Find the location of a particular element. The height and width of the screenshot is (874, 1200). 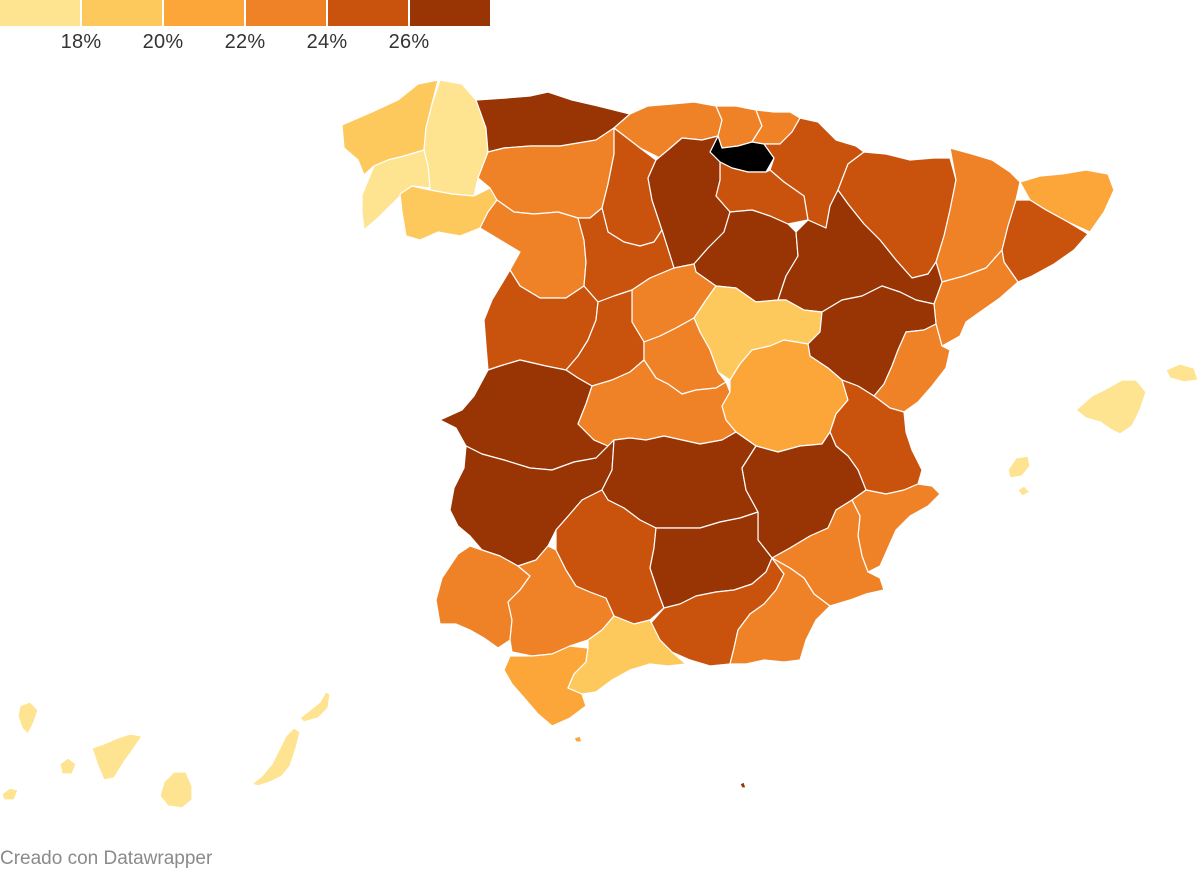

province-ourense: Ourense is located at coordinates (448, 213).